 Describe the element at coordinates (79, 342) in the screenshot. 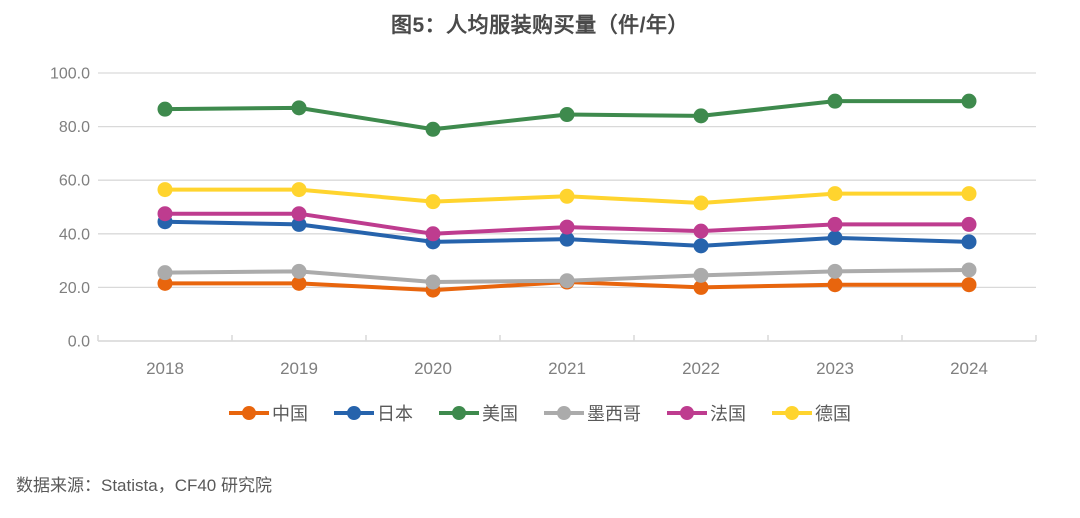

I see `y-tick-label: 0.0` at that location.